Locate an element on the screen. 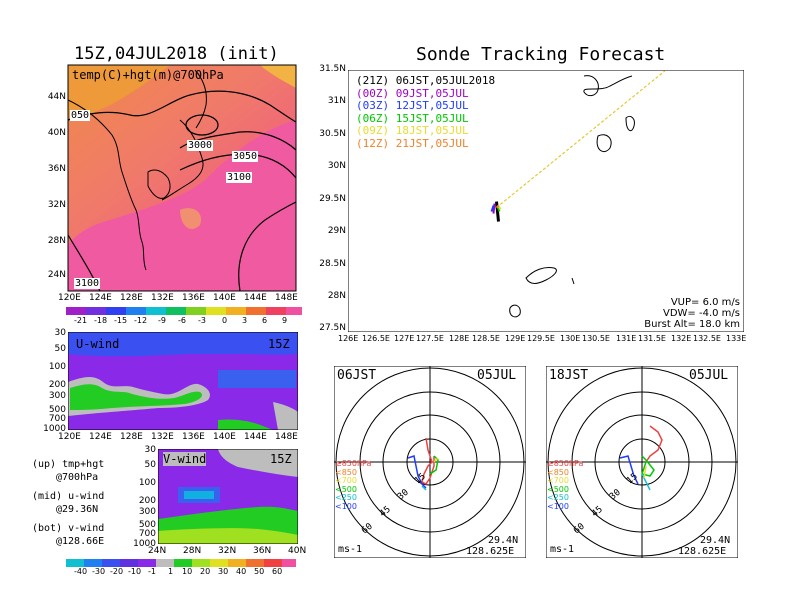 The height and width of the screenshot is (612, 792). lat-tick: 36N is located at coordinates (56, 169).